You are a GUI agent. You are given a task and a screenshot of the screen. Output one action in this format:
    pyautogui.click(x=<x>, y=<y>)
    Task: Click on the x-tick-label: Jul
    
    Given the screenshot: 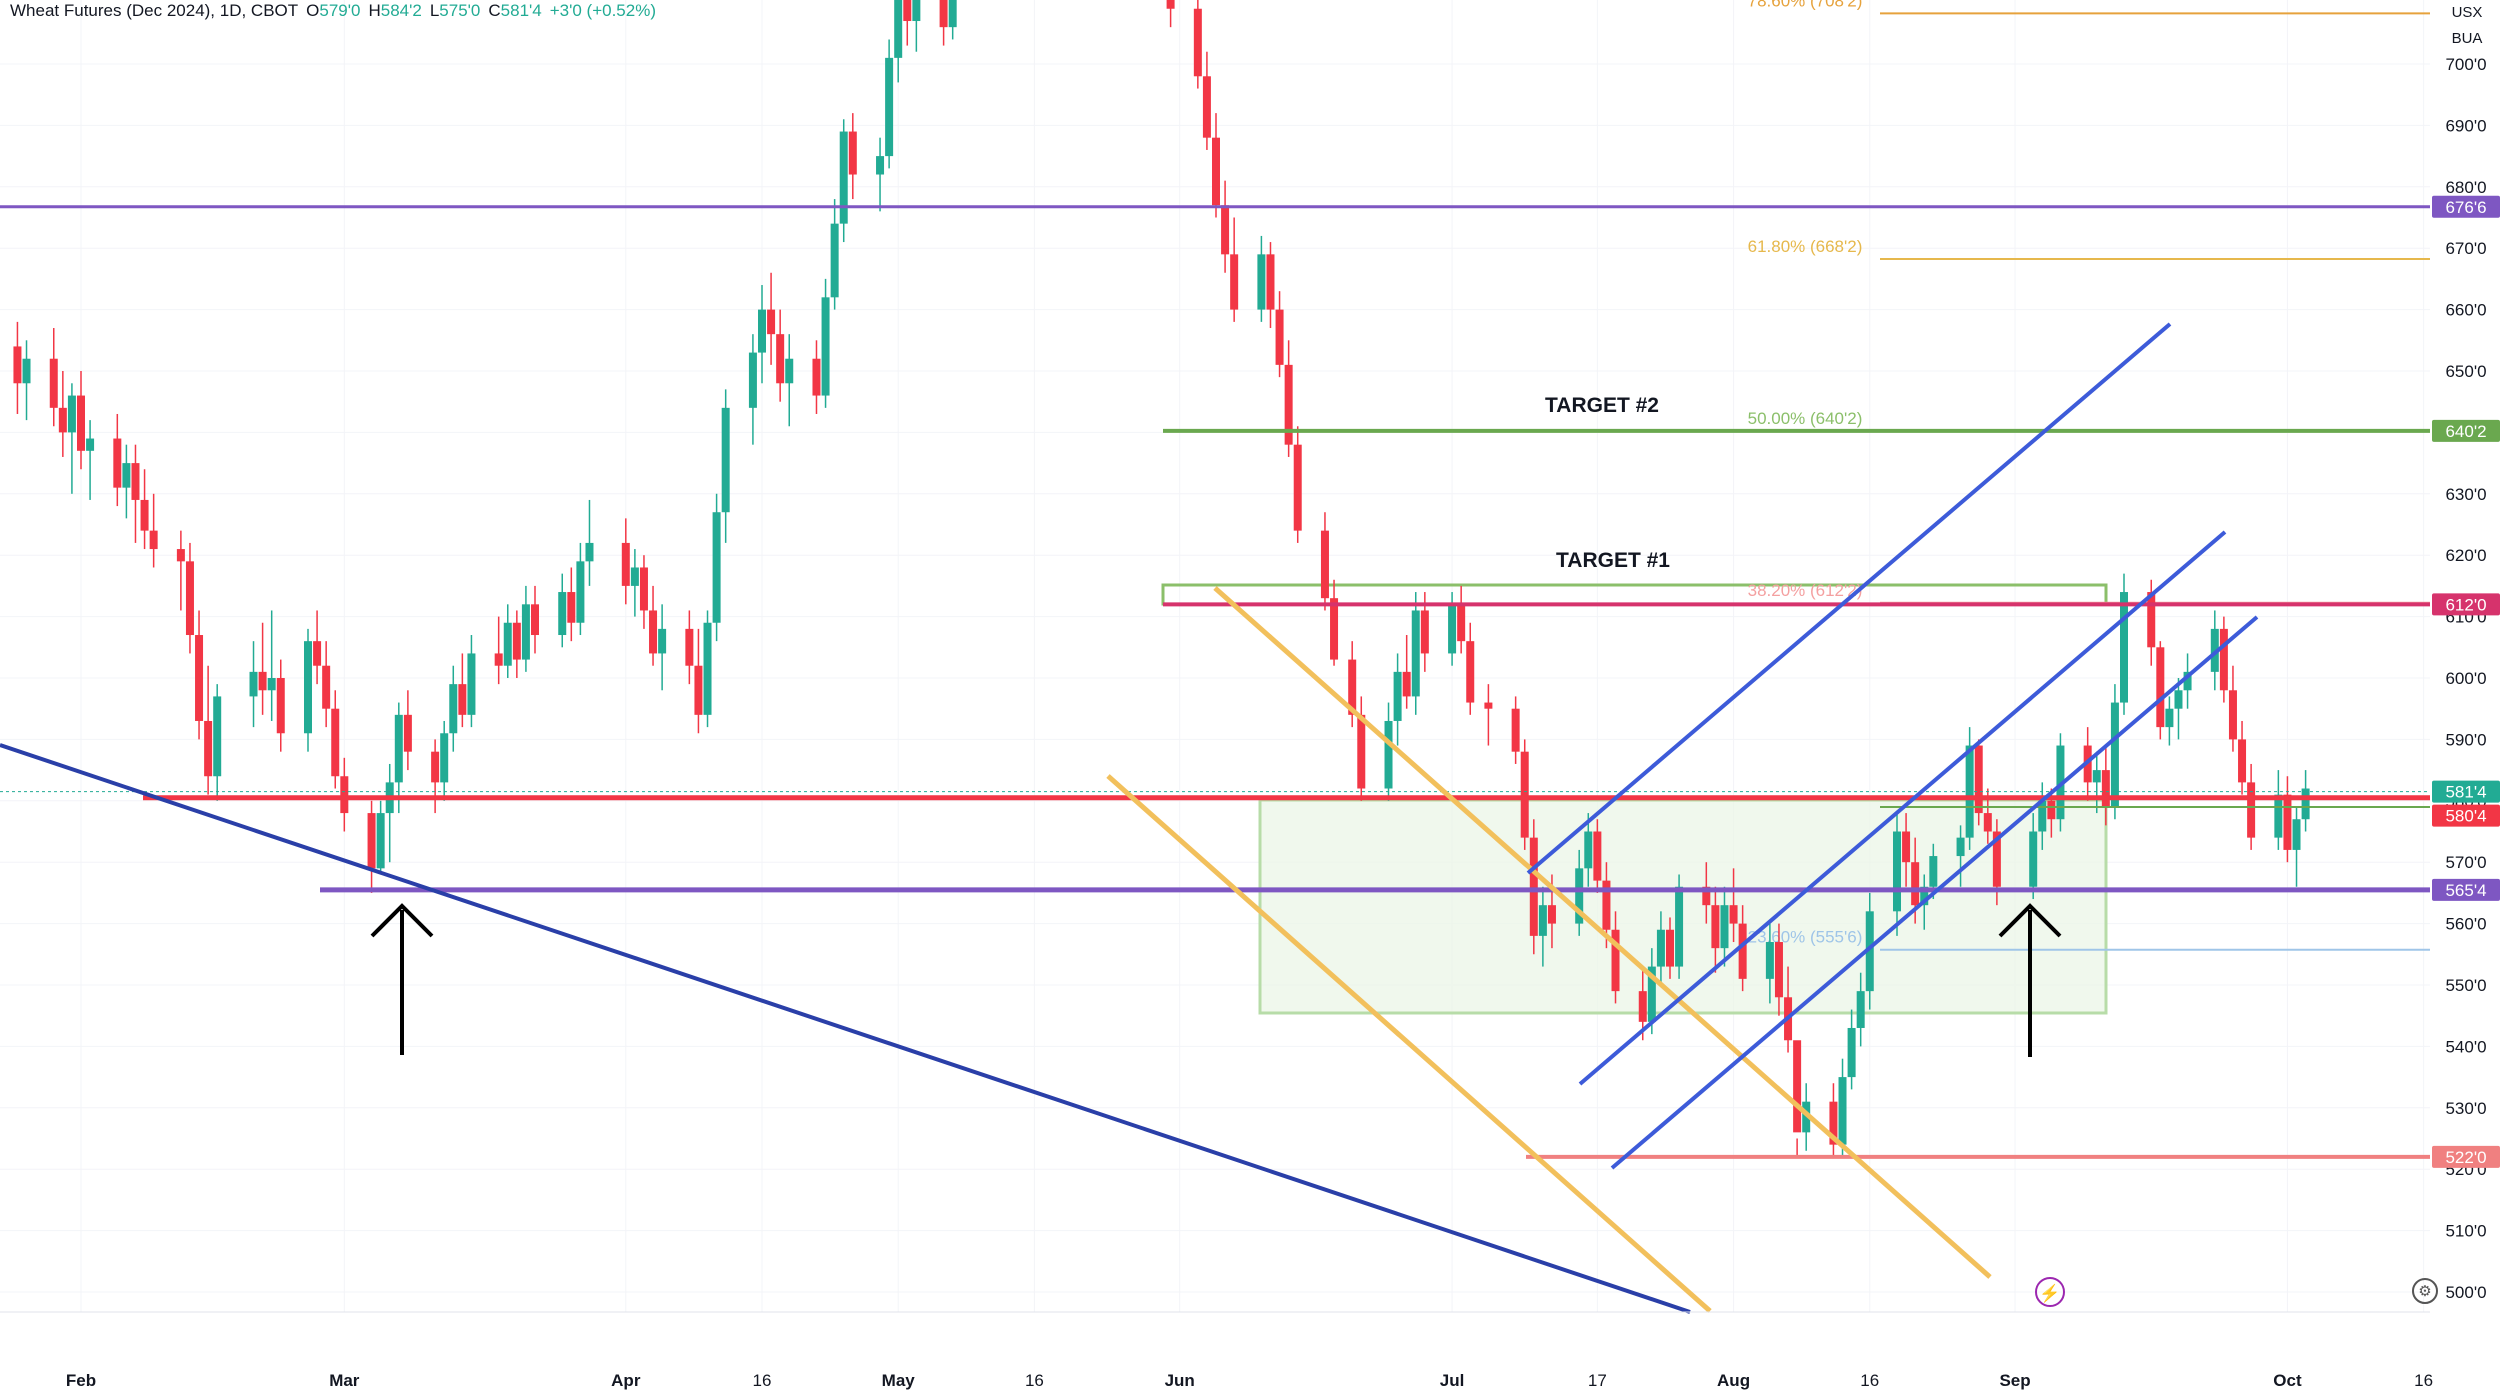 What is the action you would take?
    pyautogui.click(x=1452, y=1380)
    